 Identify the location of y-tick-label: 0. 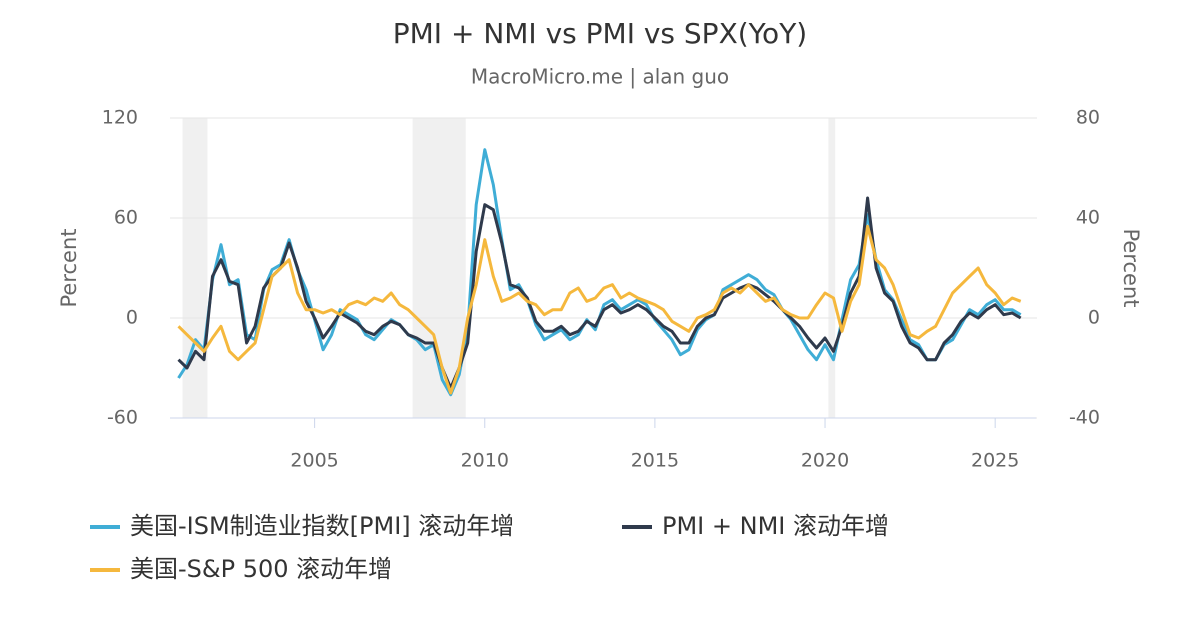
(132, 318).